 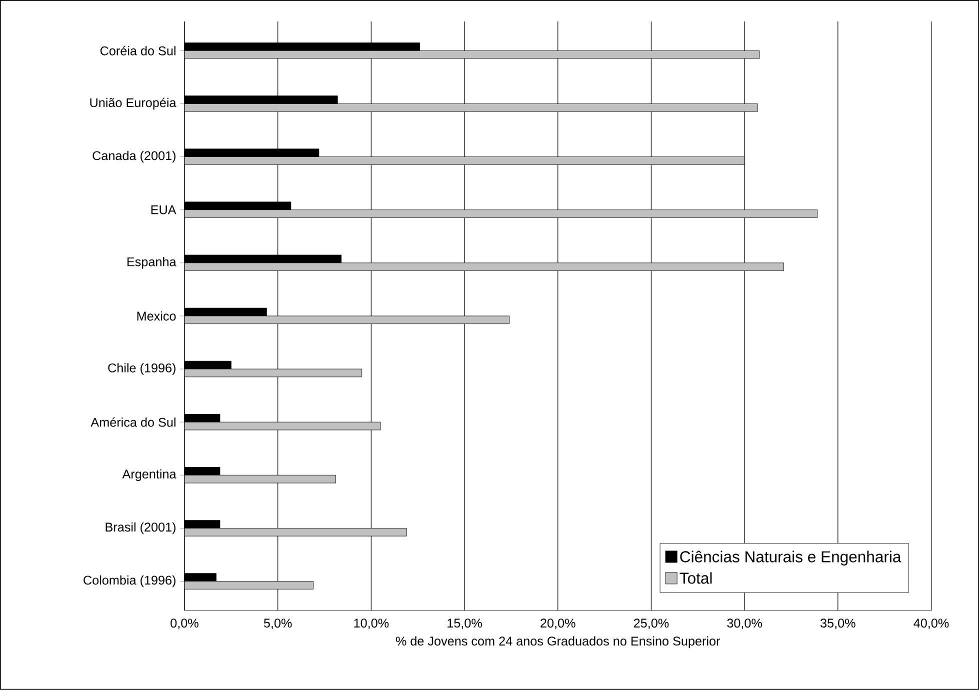 I want to click on x-tick-label: 5,0%, so click(x=278, y=624).